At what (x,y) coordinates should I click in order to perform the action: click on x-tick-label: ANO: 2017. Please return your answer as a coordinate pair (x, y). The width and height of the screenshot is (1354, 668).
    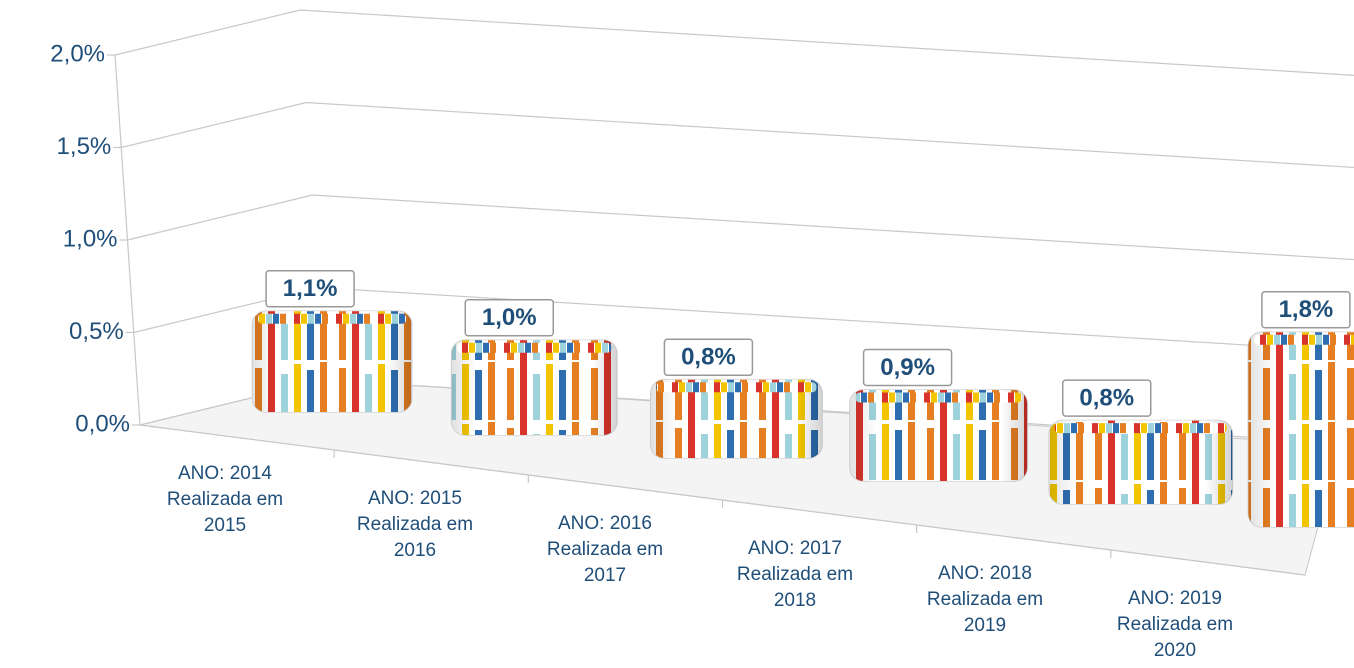
    Looking at the image, I should click on (795, 548).